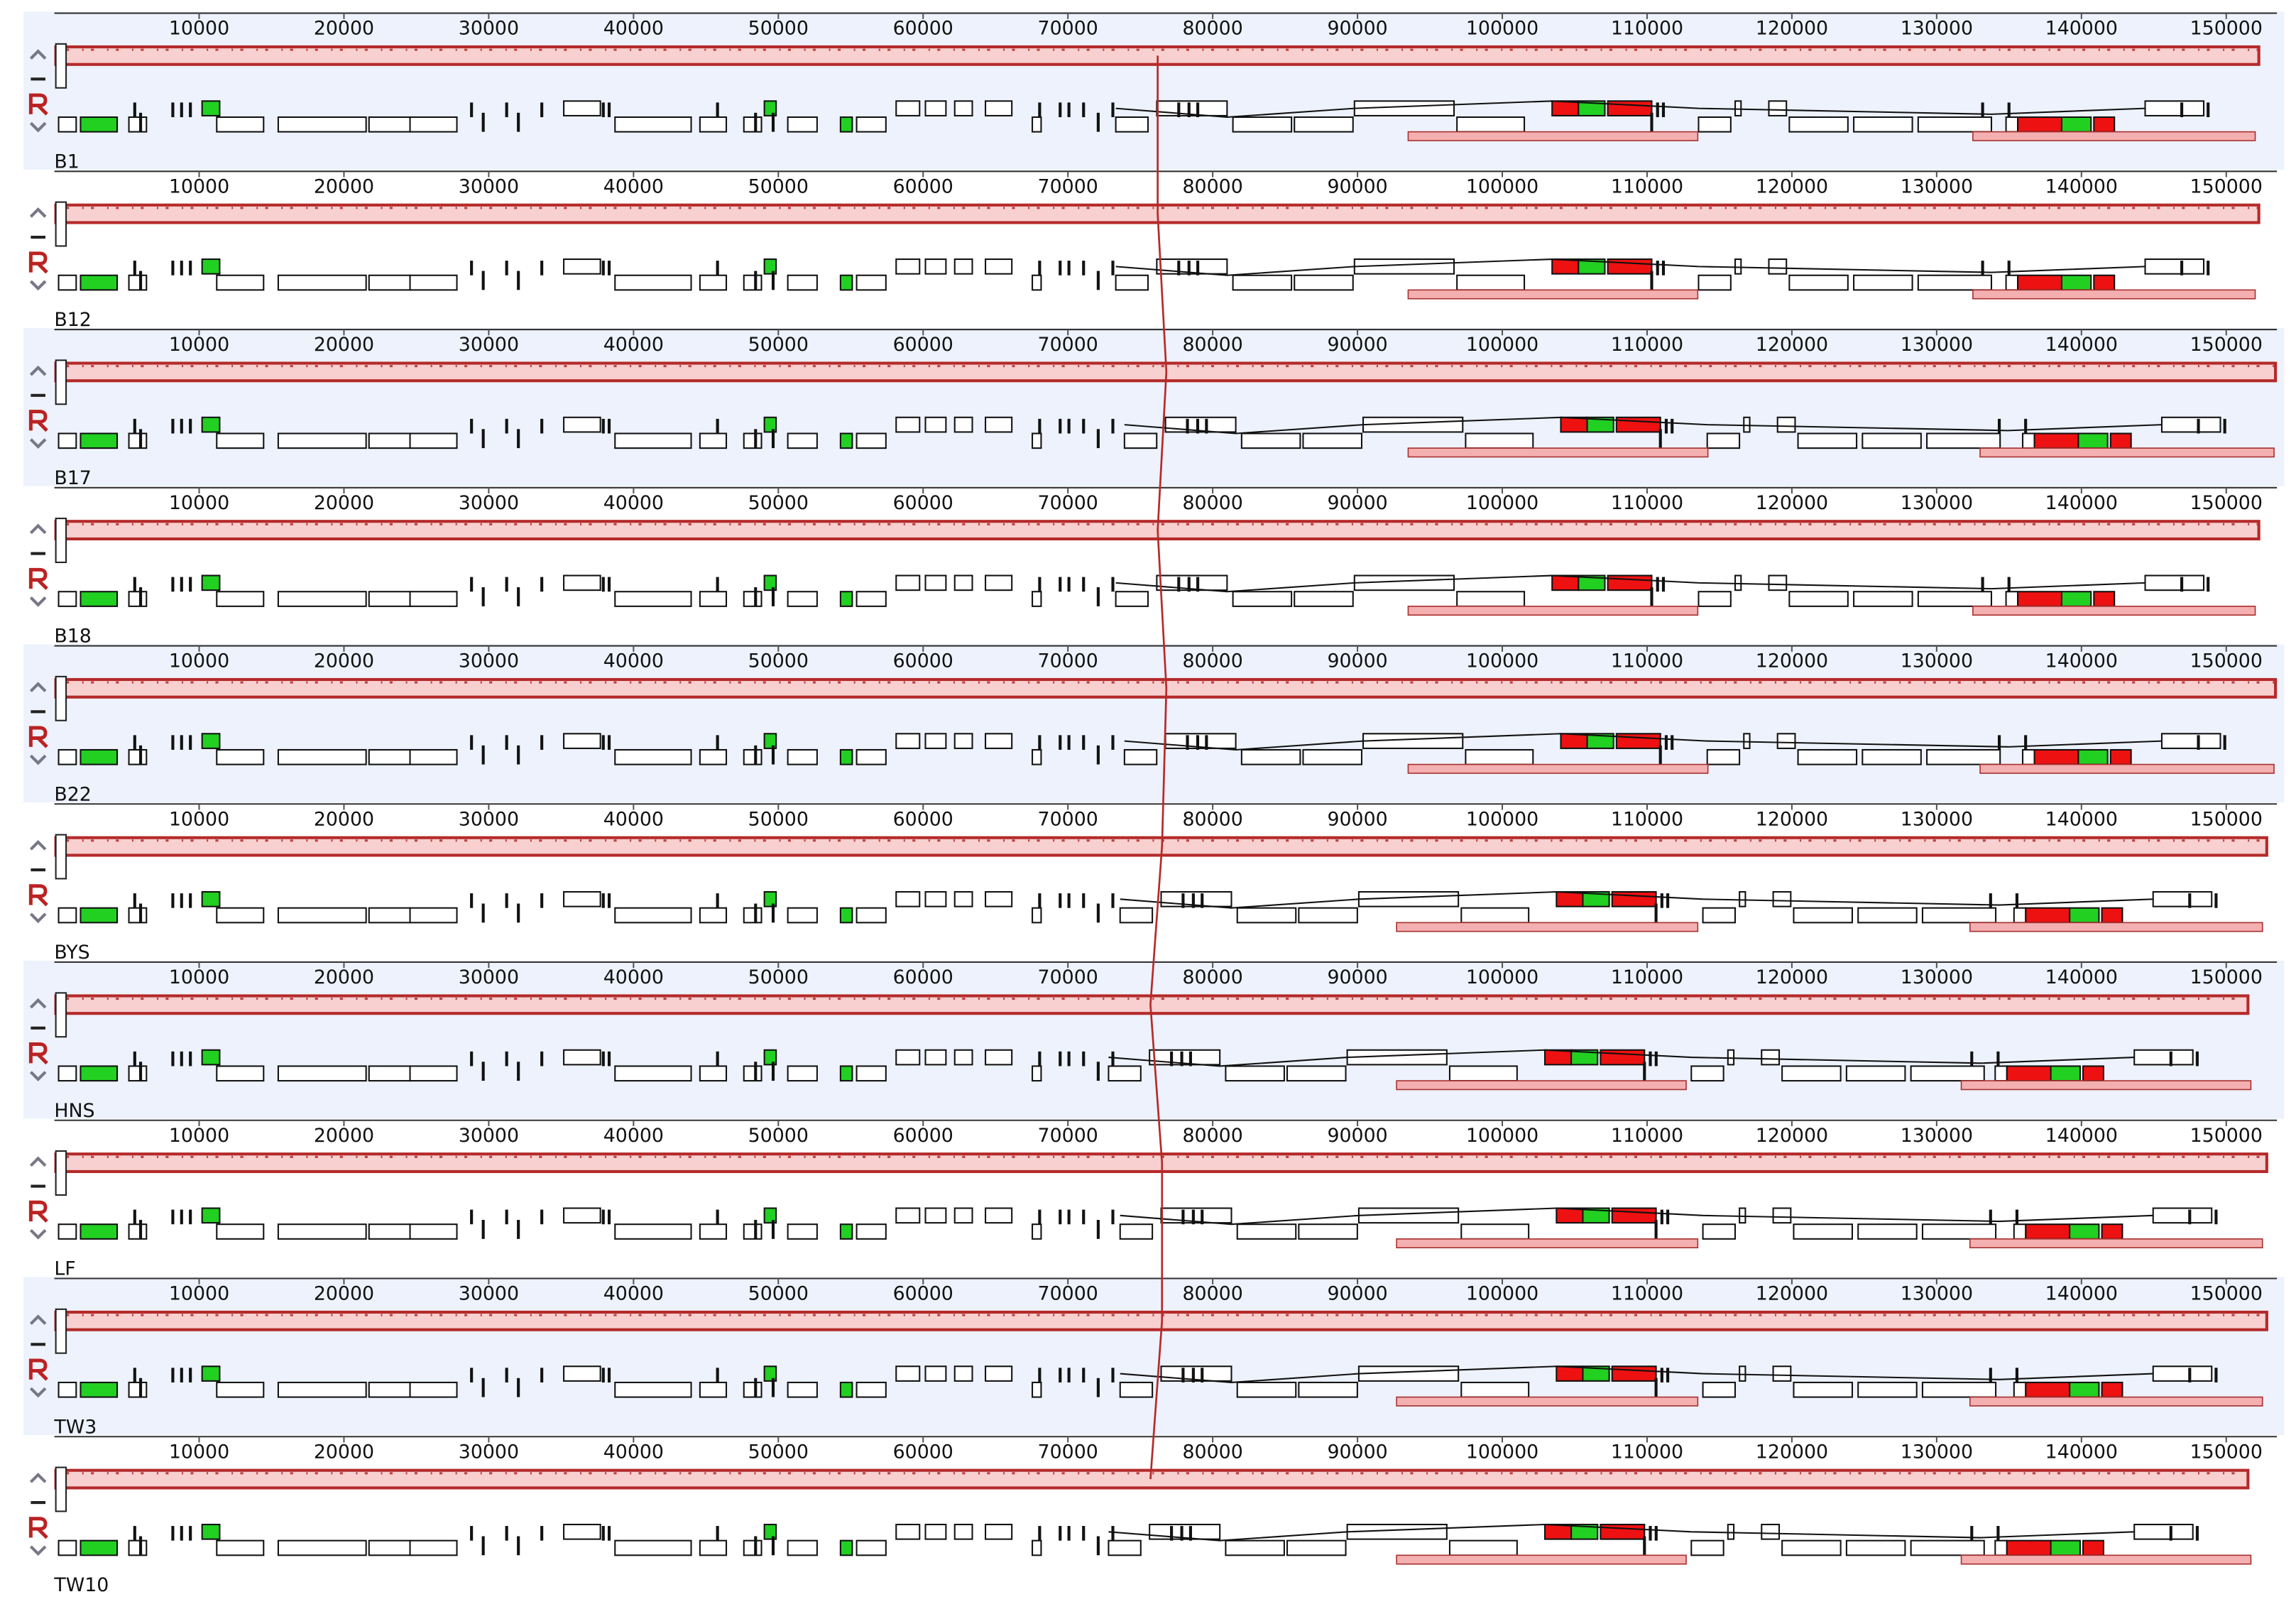 This screenshot has height=1609, width=2296. What do you see at coordinates (199, 345) in the screenshot?
I see `x-tick-label: 10000` at bounding box center [199, 345].